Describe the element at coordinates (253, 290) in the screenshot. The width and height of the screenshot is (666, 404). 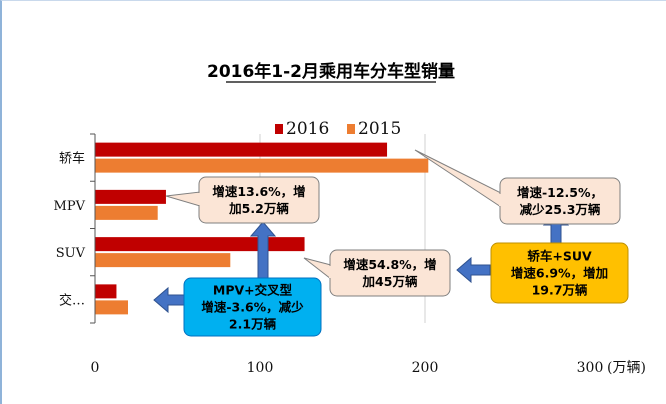
I see `callout-line: MPV+交叉型` at that location.